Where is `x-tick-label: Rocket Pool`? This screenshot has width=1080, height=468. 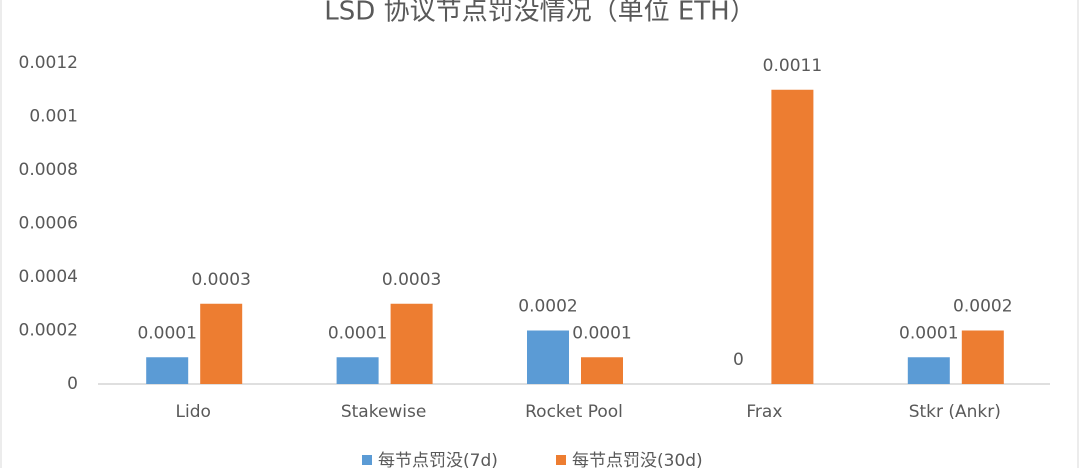
x-tick-label: Rocket Pool is located at coordinates (574, 412).